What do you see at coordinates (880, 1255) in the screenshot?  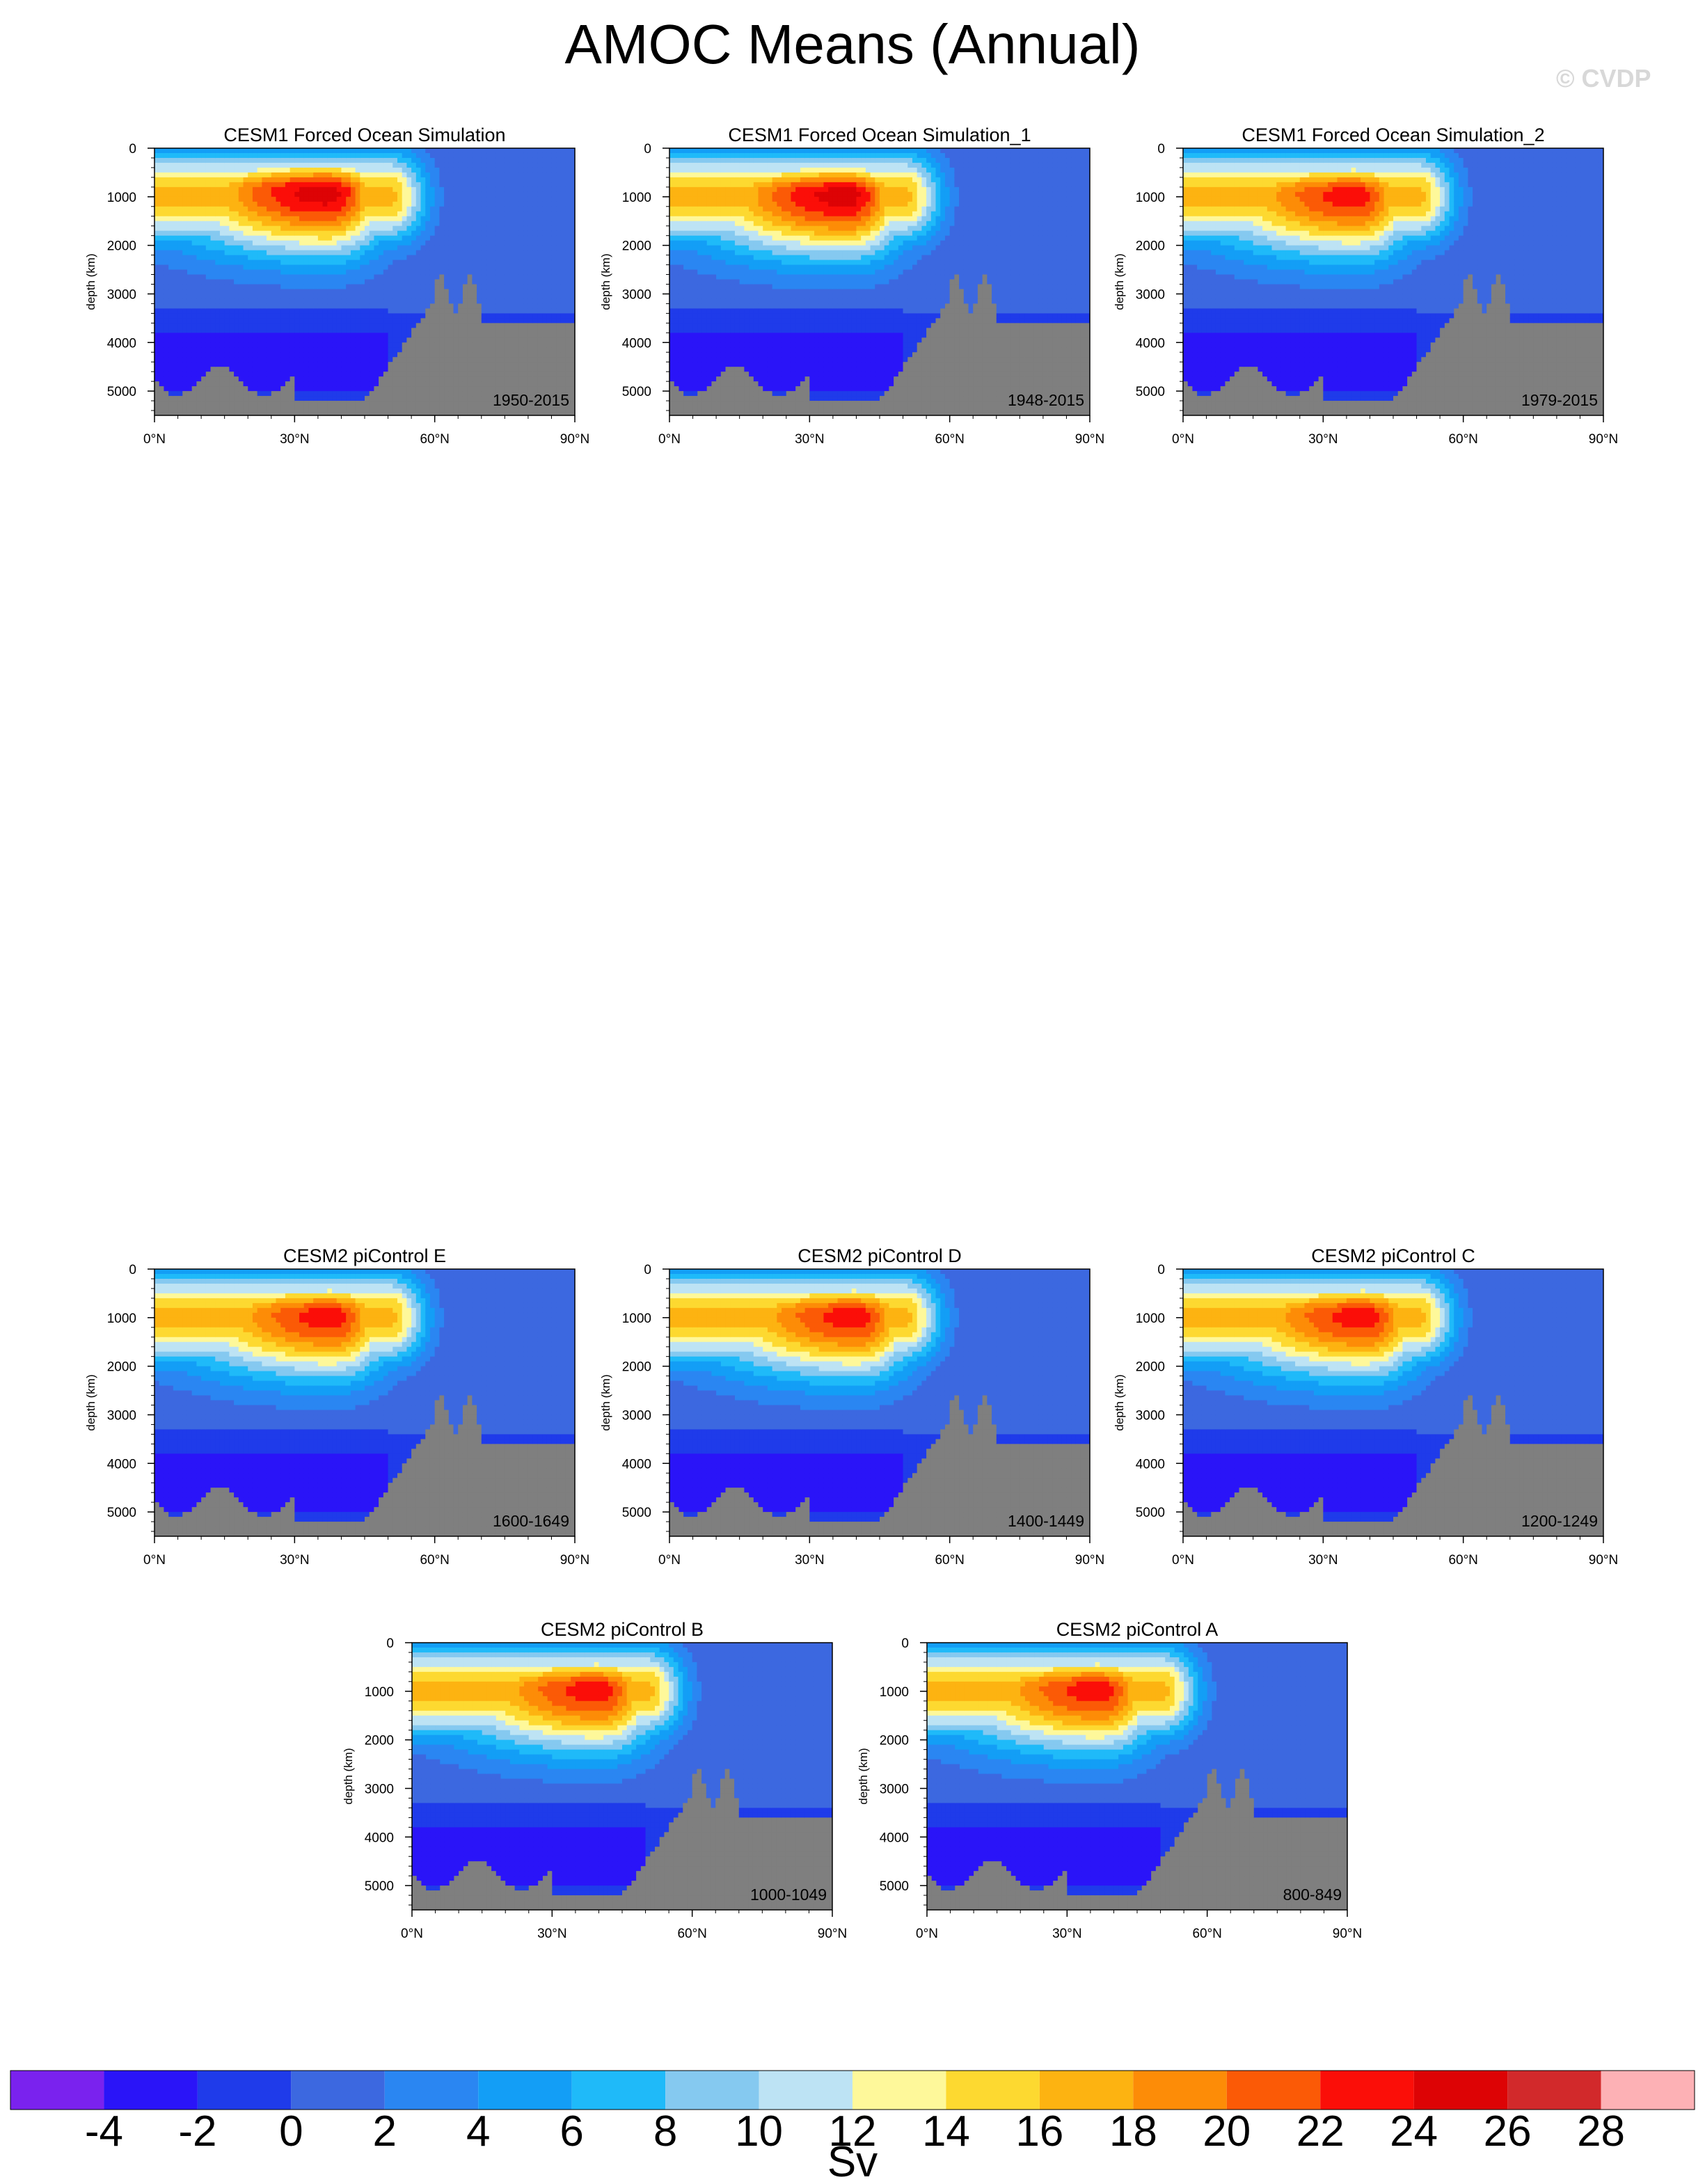 I see `panel-title: CESM2 piControl D` at bounding box center [880, 1255].